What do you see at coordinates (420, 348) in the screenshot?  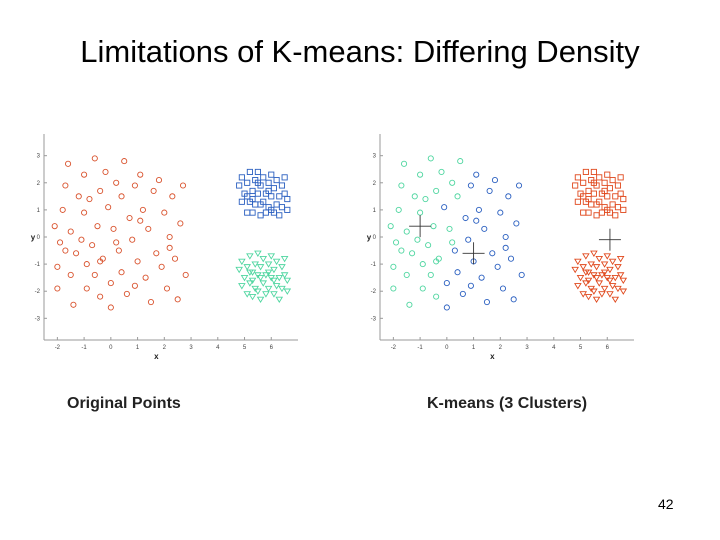 I see `x-tick-label: -1` at bounding box center [420, 348].